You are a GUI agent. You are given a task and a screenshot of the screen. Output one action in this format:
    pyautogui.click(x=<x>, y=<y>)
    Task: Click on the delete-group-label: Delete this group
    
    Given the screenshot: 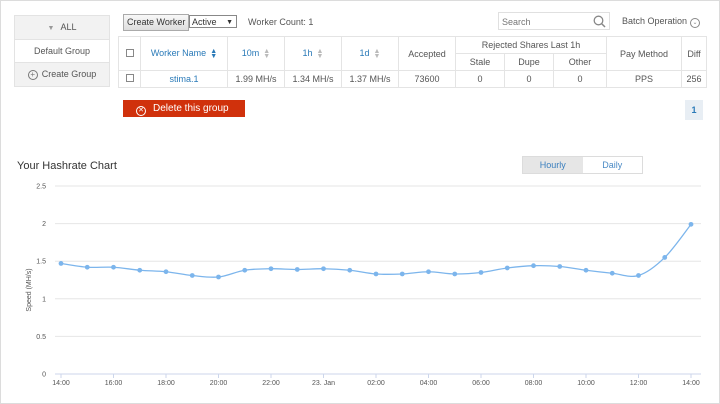 What is the action you would take?
    pyautogui.click(x=191, y=108)
    